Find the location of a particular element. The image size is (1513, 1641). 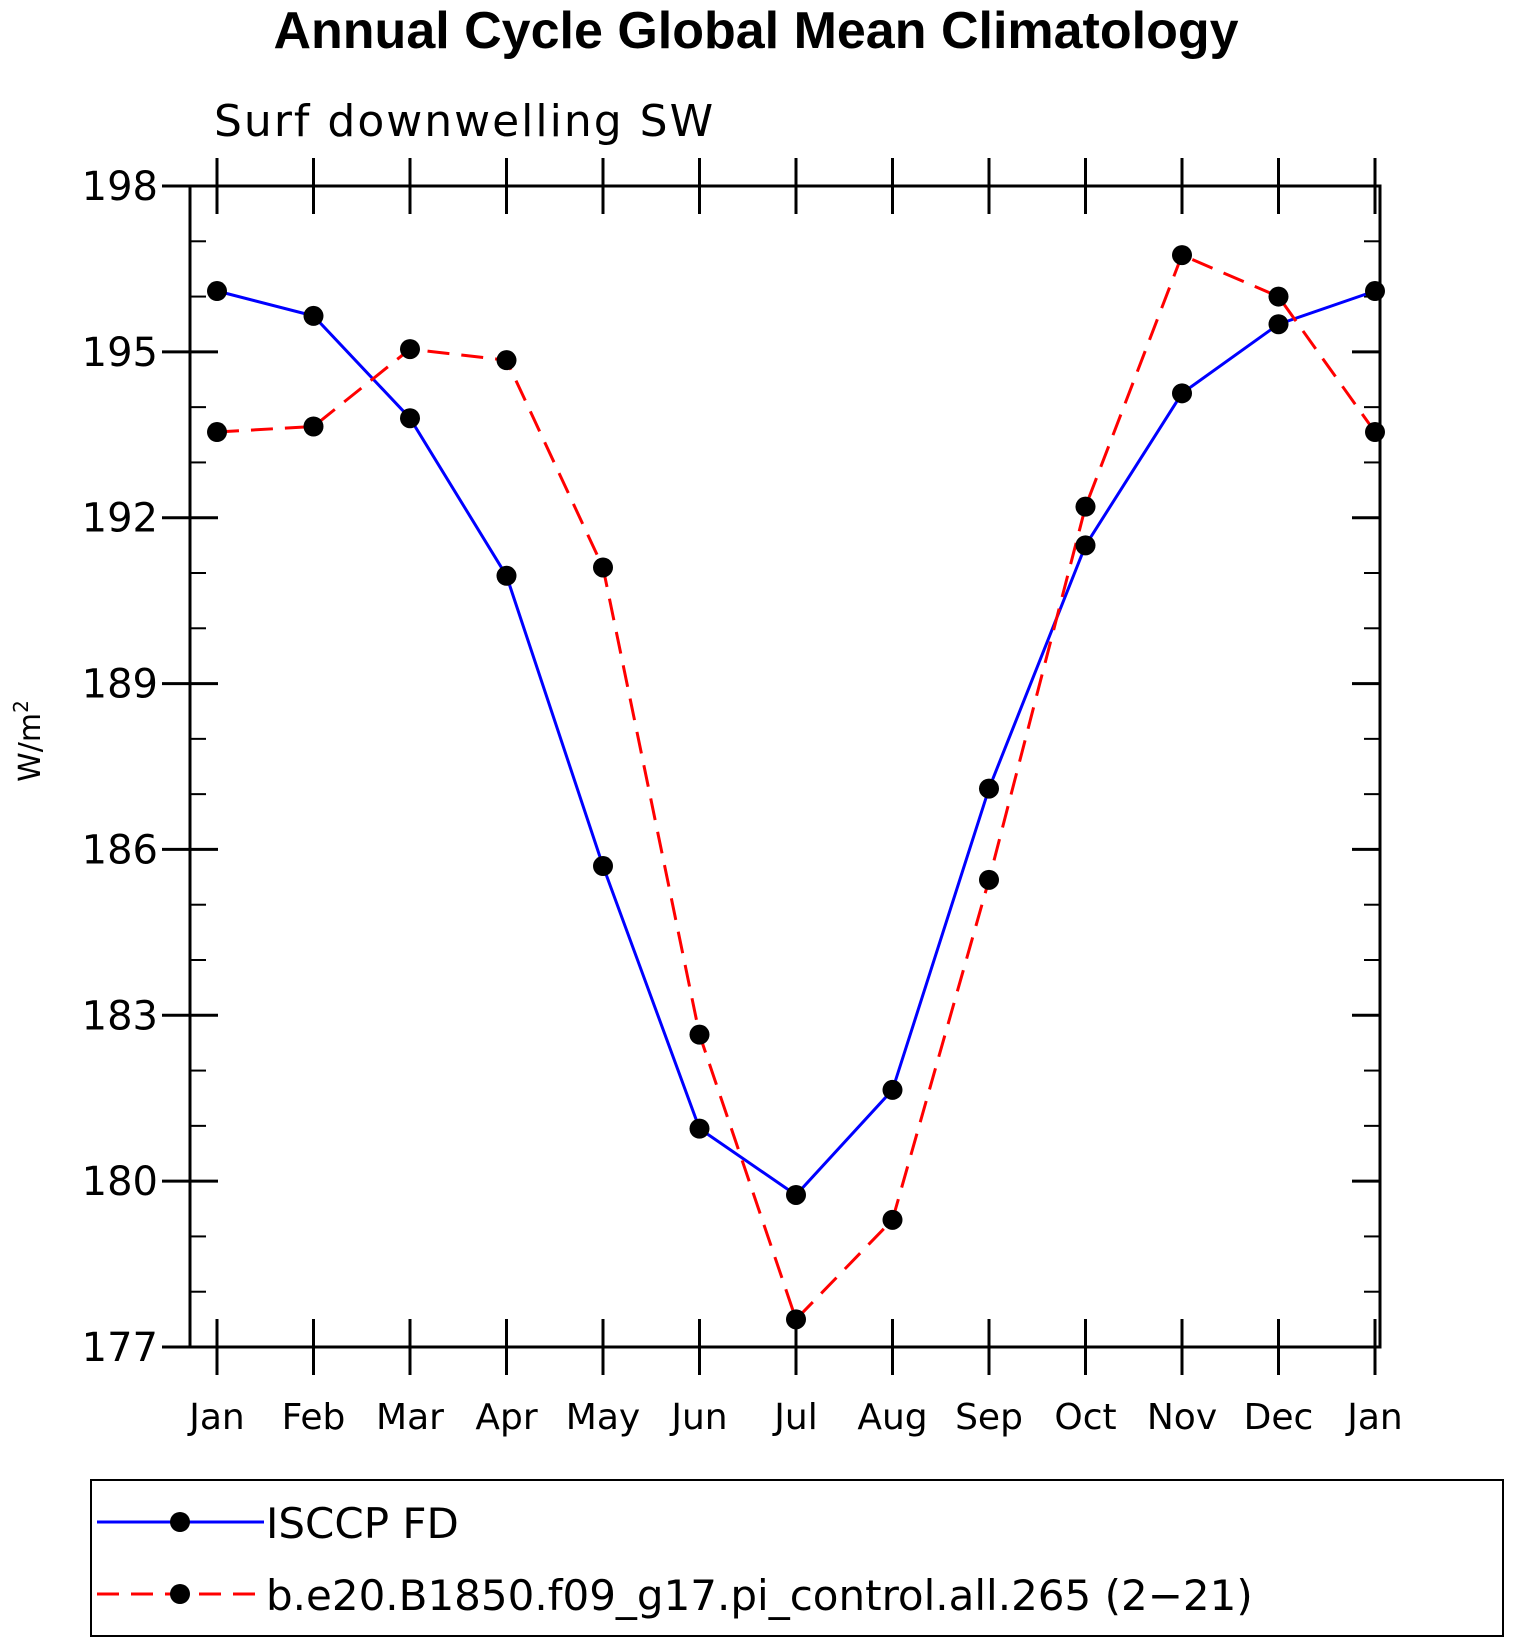

chart-title: Annual Cycle Global Mean Climatology is located at coordinates (755, 31).